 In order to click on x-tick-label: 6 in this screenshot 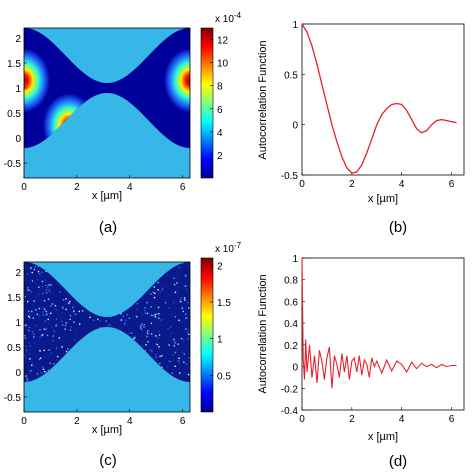, I will do `click(183, 187)`.